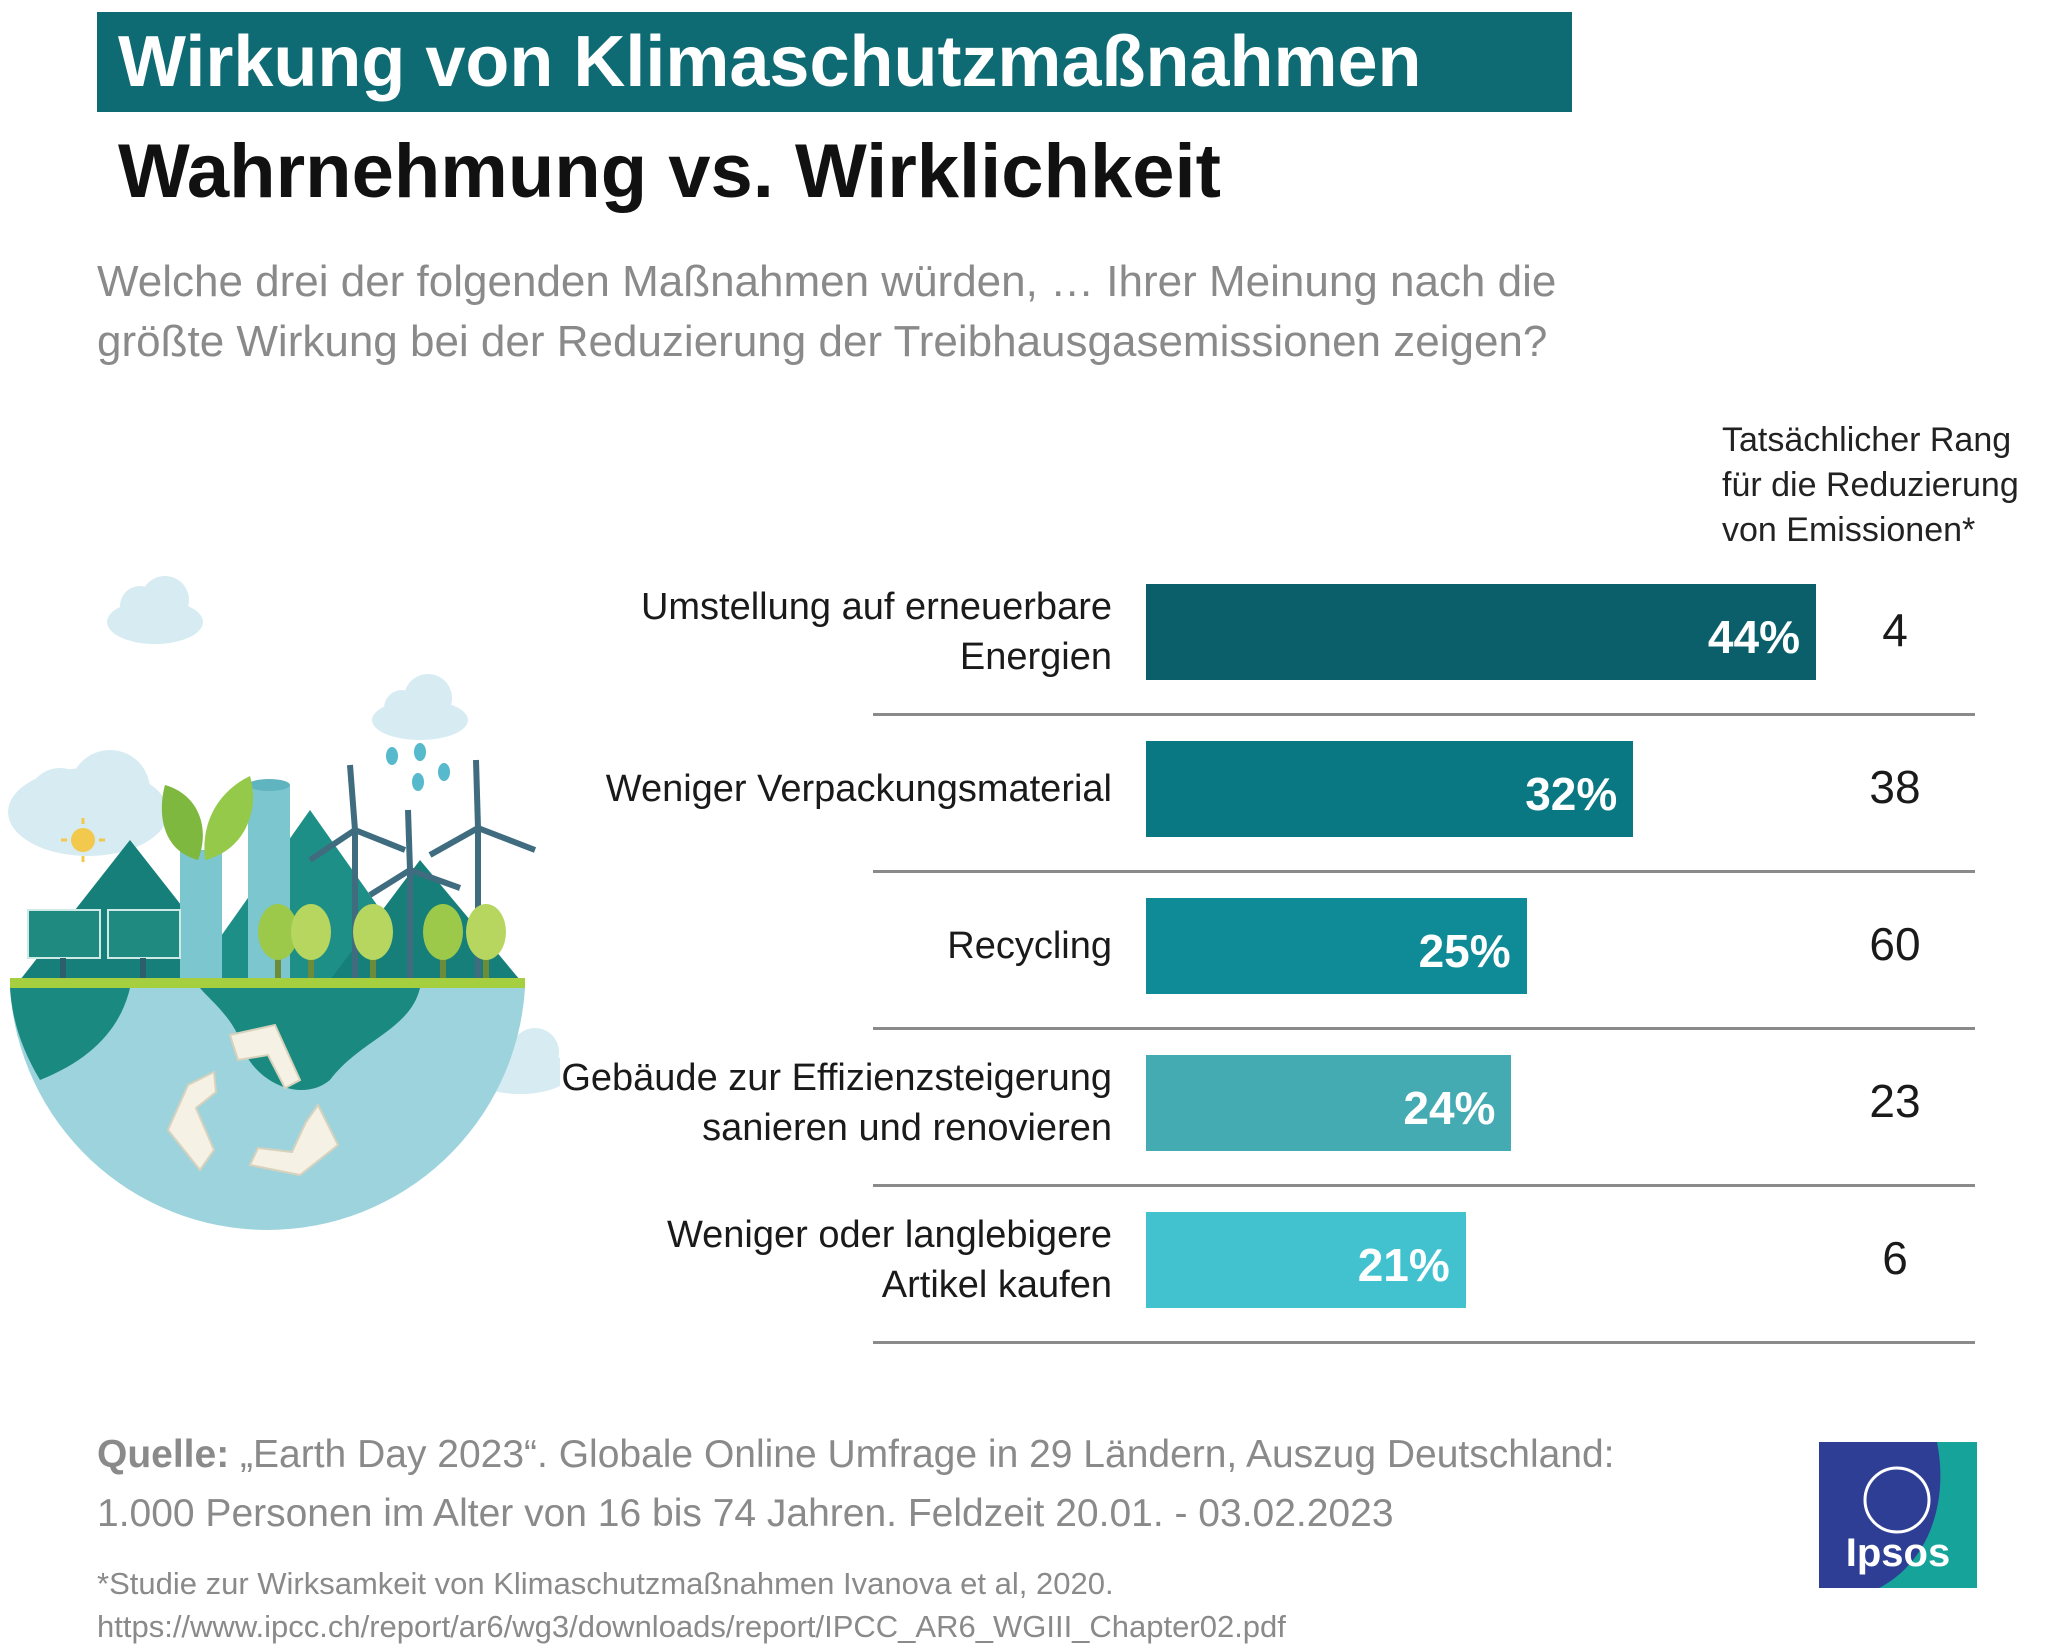  Describe the element at coordinates (996, 1285) in the screenshot. I see `category-label-line: Artikel kaufen` at that location.